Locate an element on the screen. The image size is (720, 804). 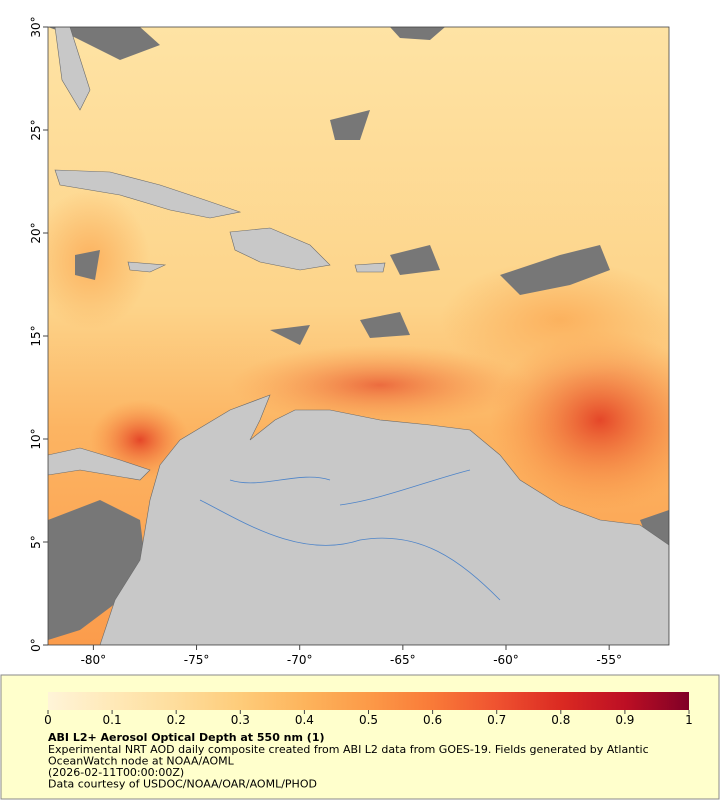
y-tick-label: 30° is located at coordinates (36, 26).